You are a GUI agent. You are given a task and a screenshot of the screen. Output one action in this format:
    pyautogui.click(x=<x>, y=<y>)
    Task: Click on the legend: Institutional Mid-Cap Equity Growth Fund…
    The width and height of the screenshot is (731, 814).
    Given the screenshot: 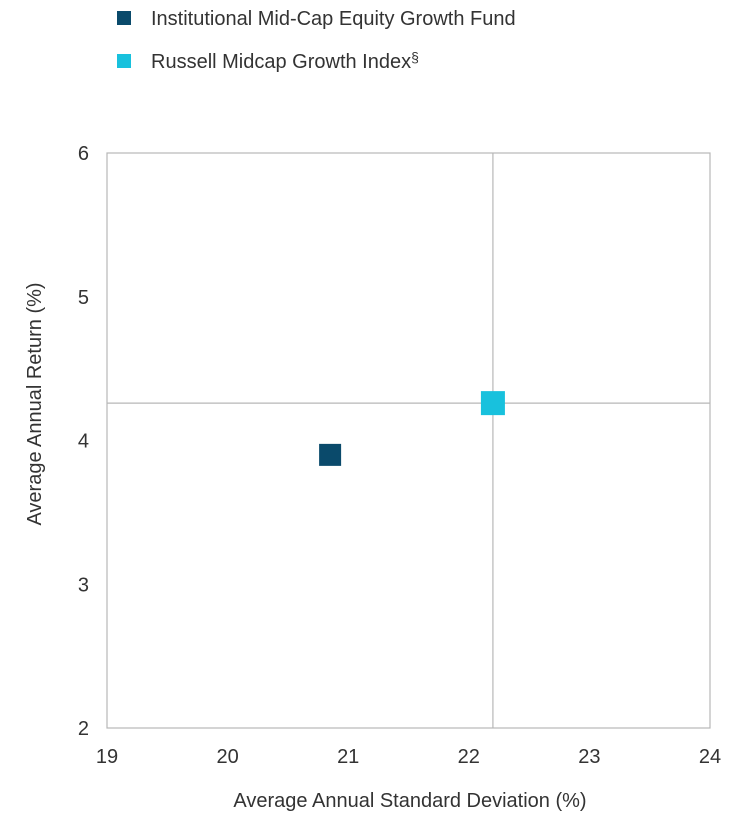 What is the action you would take?
    pyautogui.click(x=316, y=40)
    